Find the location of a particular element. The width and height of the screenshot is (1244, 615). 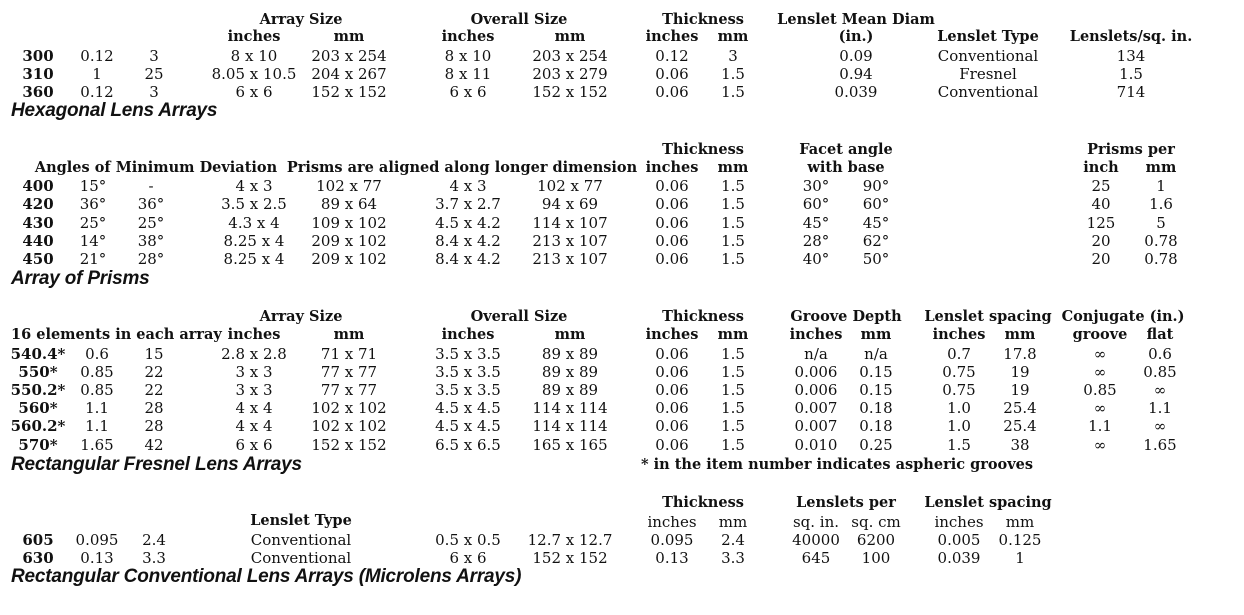

prisms-per-inch-header: inch is located at coordinates (1101, 167).